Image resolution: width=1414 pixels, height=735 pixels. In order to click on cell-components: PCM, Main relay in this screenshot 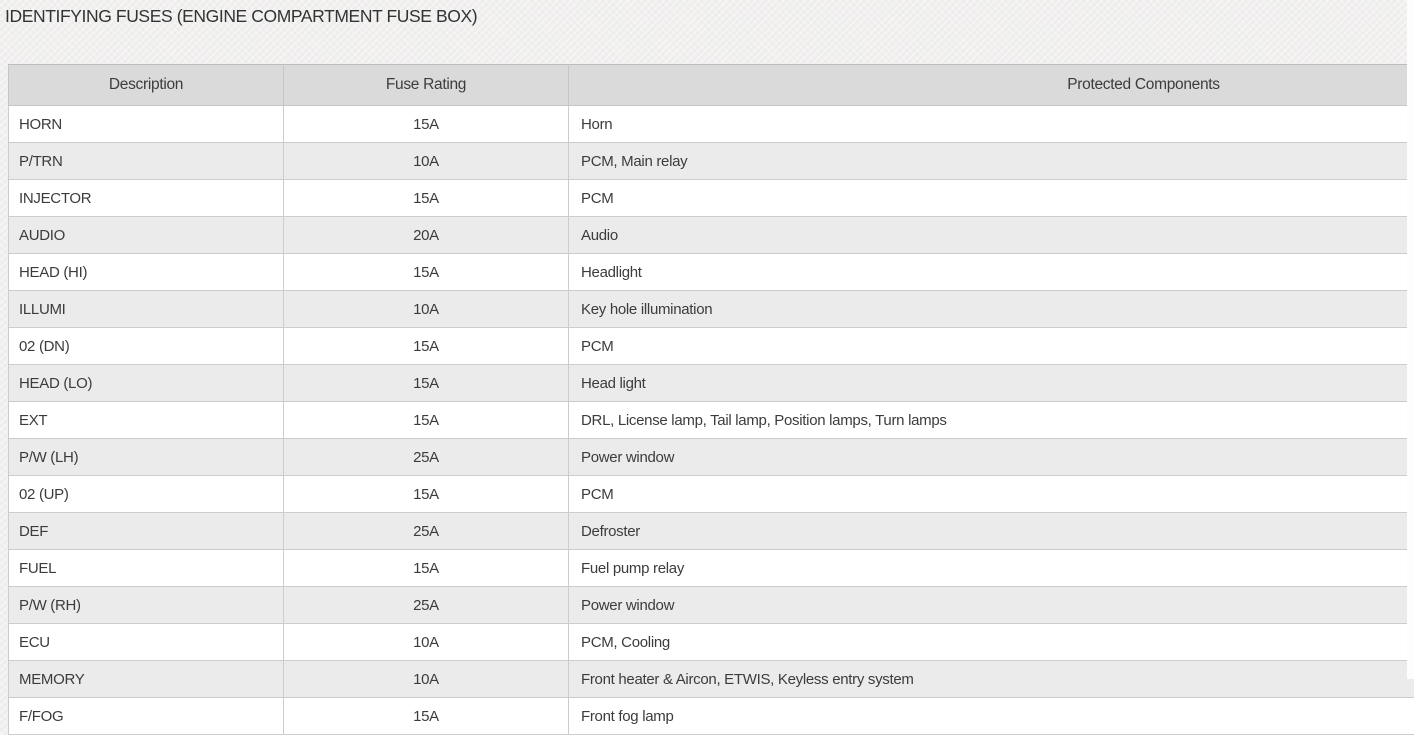, I will do `click(991, 161)`.